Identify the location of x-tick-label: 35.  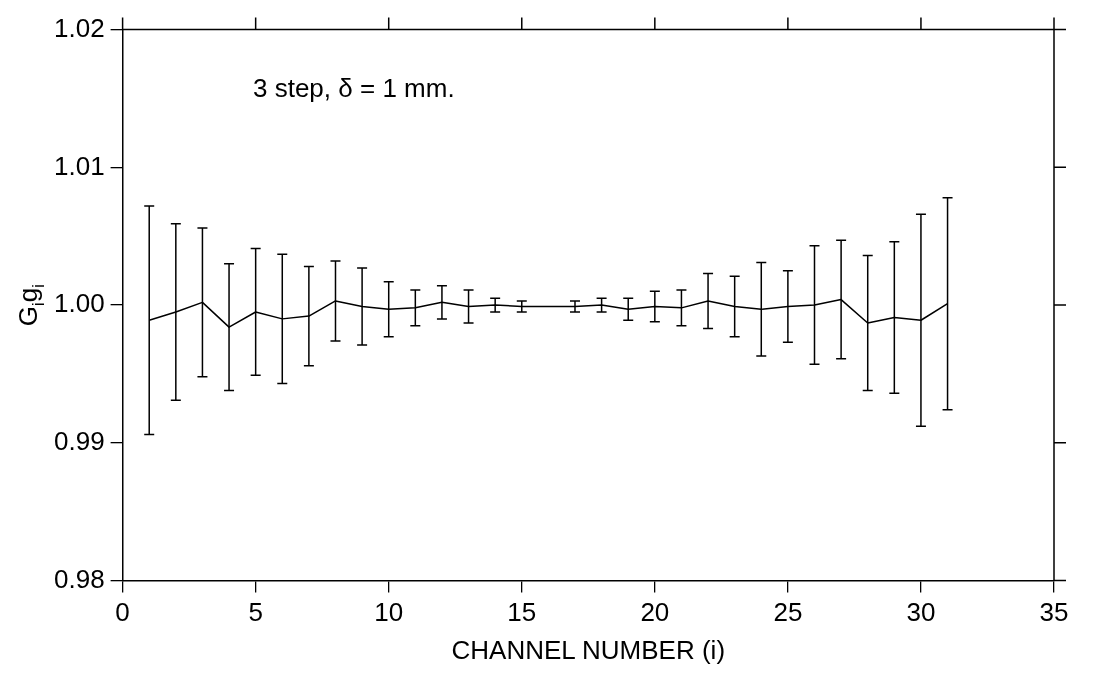
(1054, 612).